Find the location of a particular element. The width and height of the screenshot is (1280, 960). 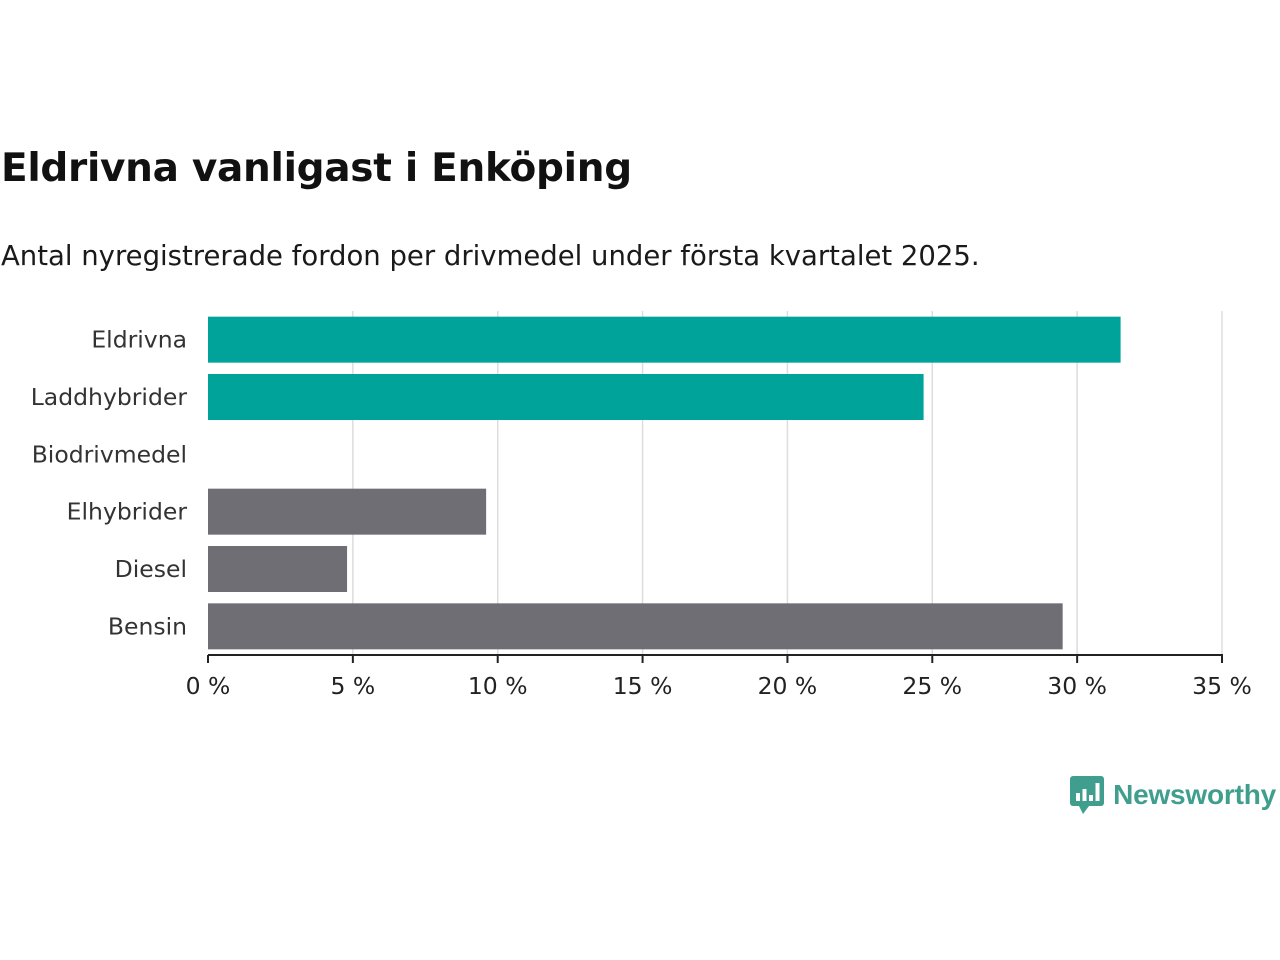

bar-bensin is located at coordinates (635, 626).